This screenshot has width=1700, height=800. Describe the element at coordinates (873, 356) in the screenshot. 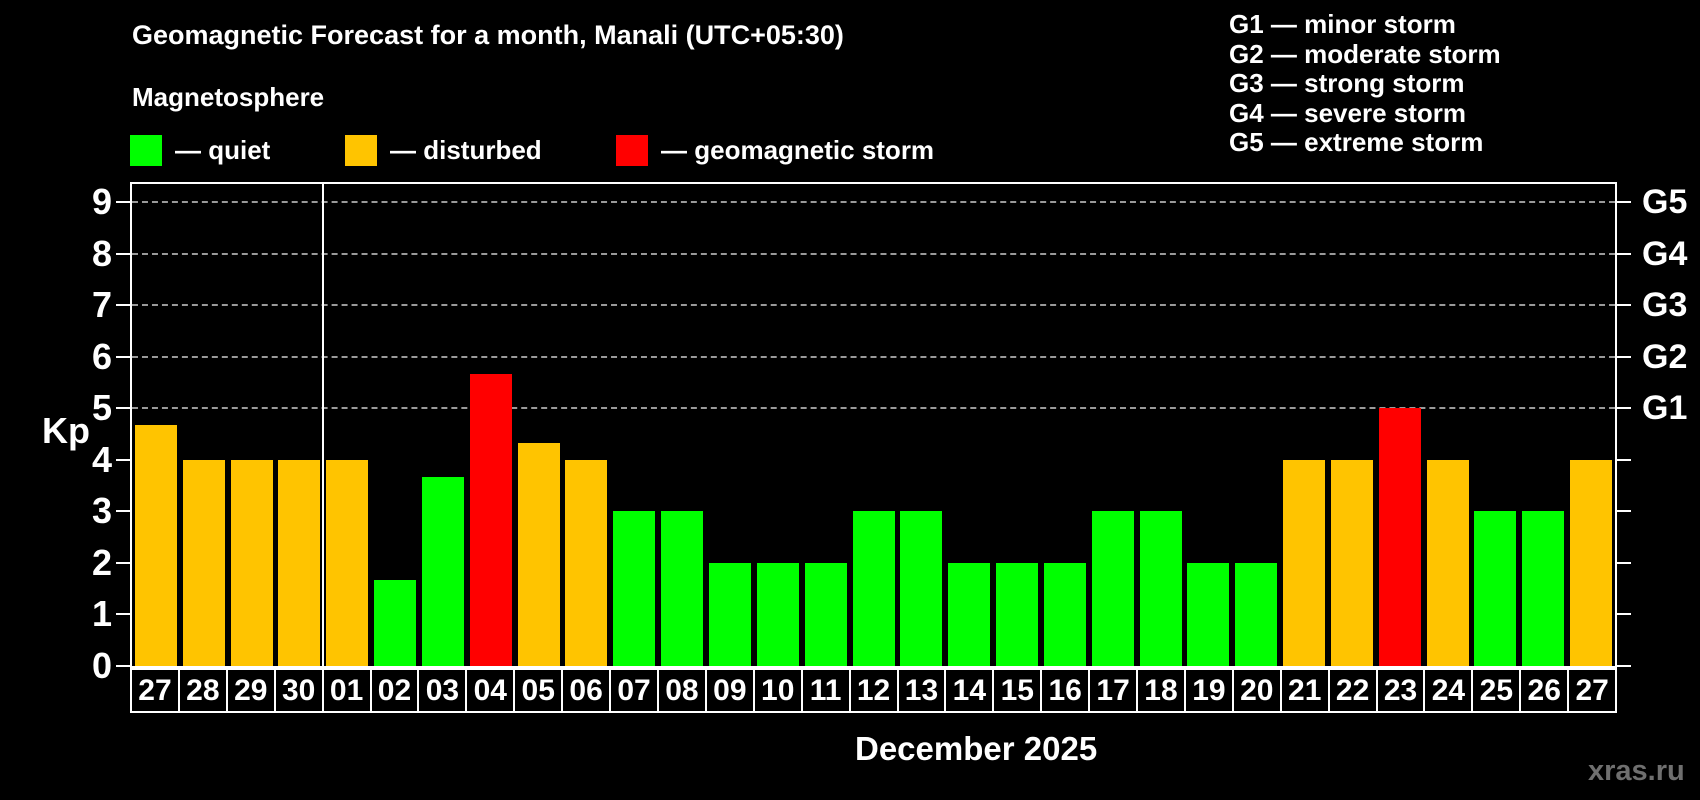

I see `gridline-kp6` at that location.